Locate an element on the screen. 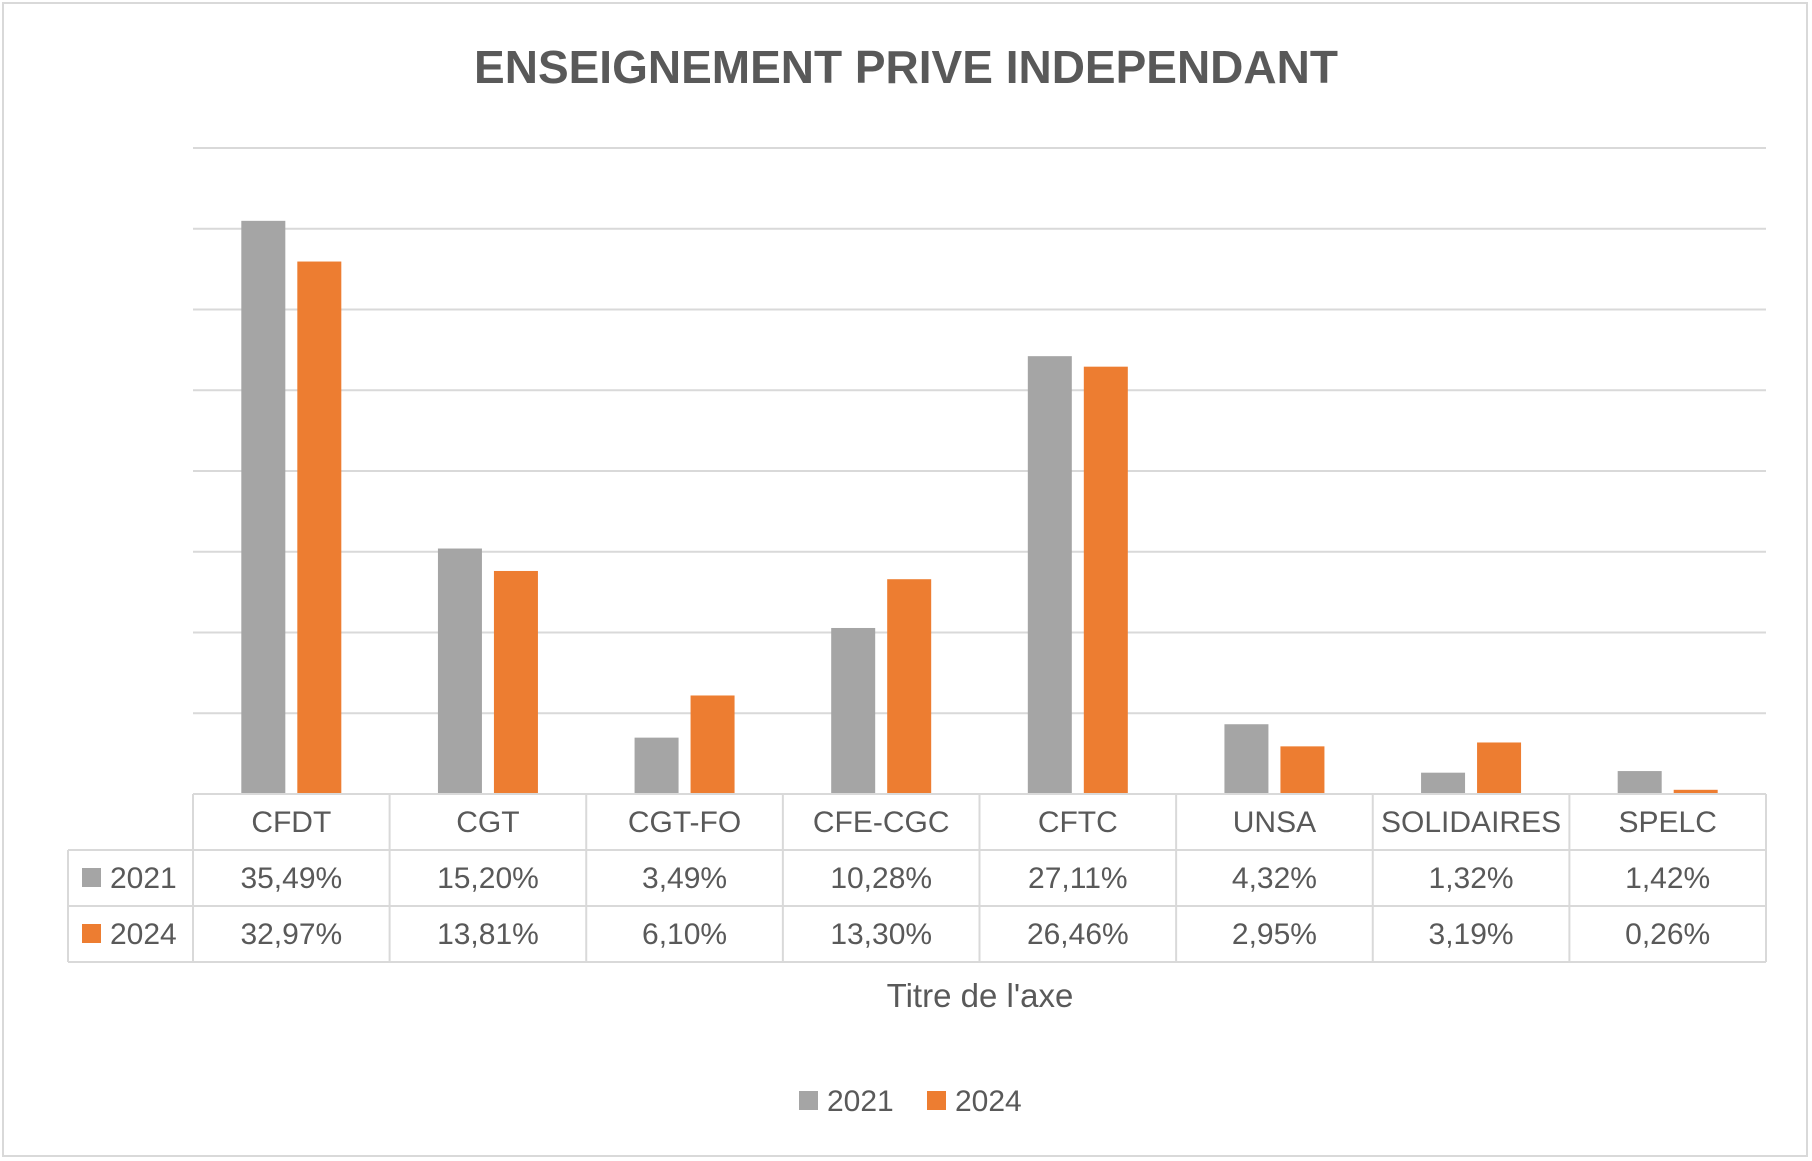 The width and height of the screenshot is (1812, 1161). bar-2021-cfe-cgc is located at coordinates (853, 710).